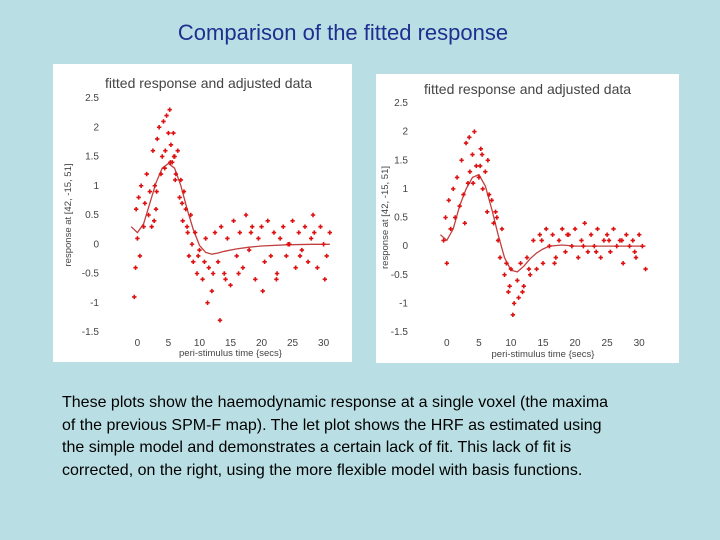  I want to click on slide-title: Comparison of the fitted response, so click(343, 32).